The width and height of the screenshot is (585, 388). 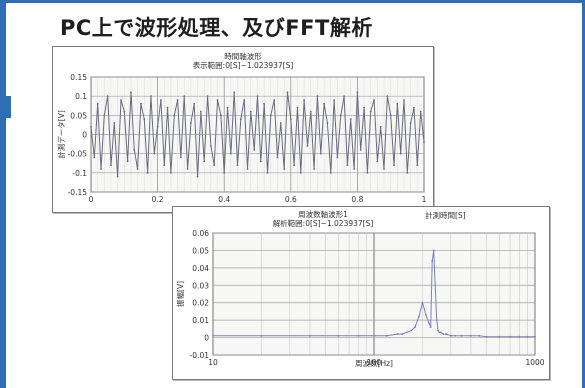 What do you see at coordinates (445, 215) in the screenshot?
I see `measure-time-label: 計測時間[S]` at bounding box center [445, 215].